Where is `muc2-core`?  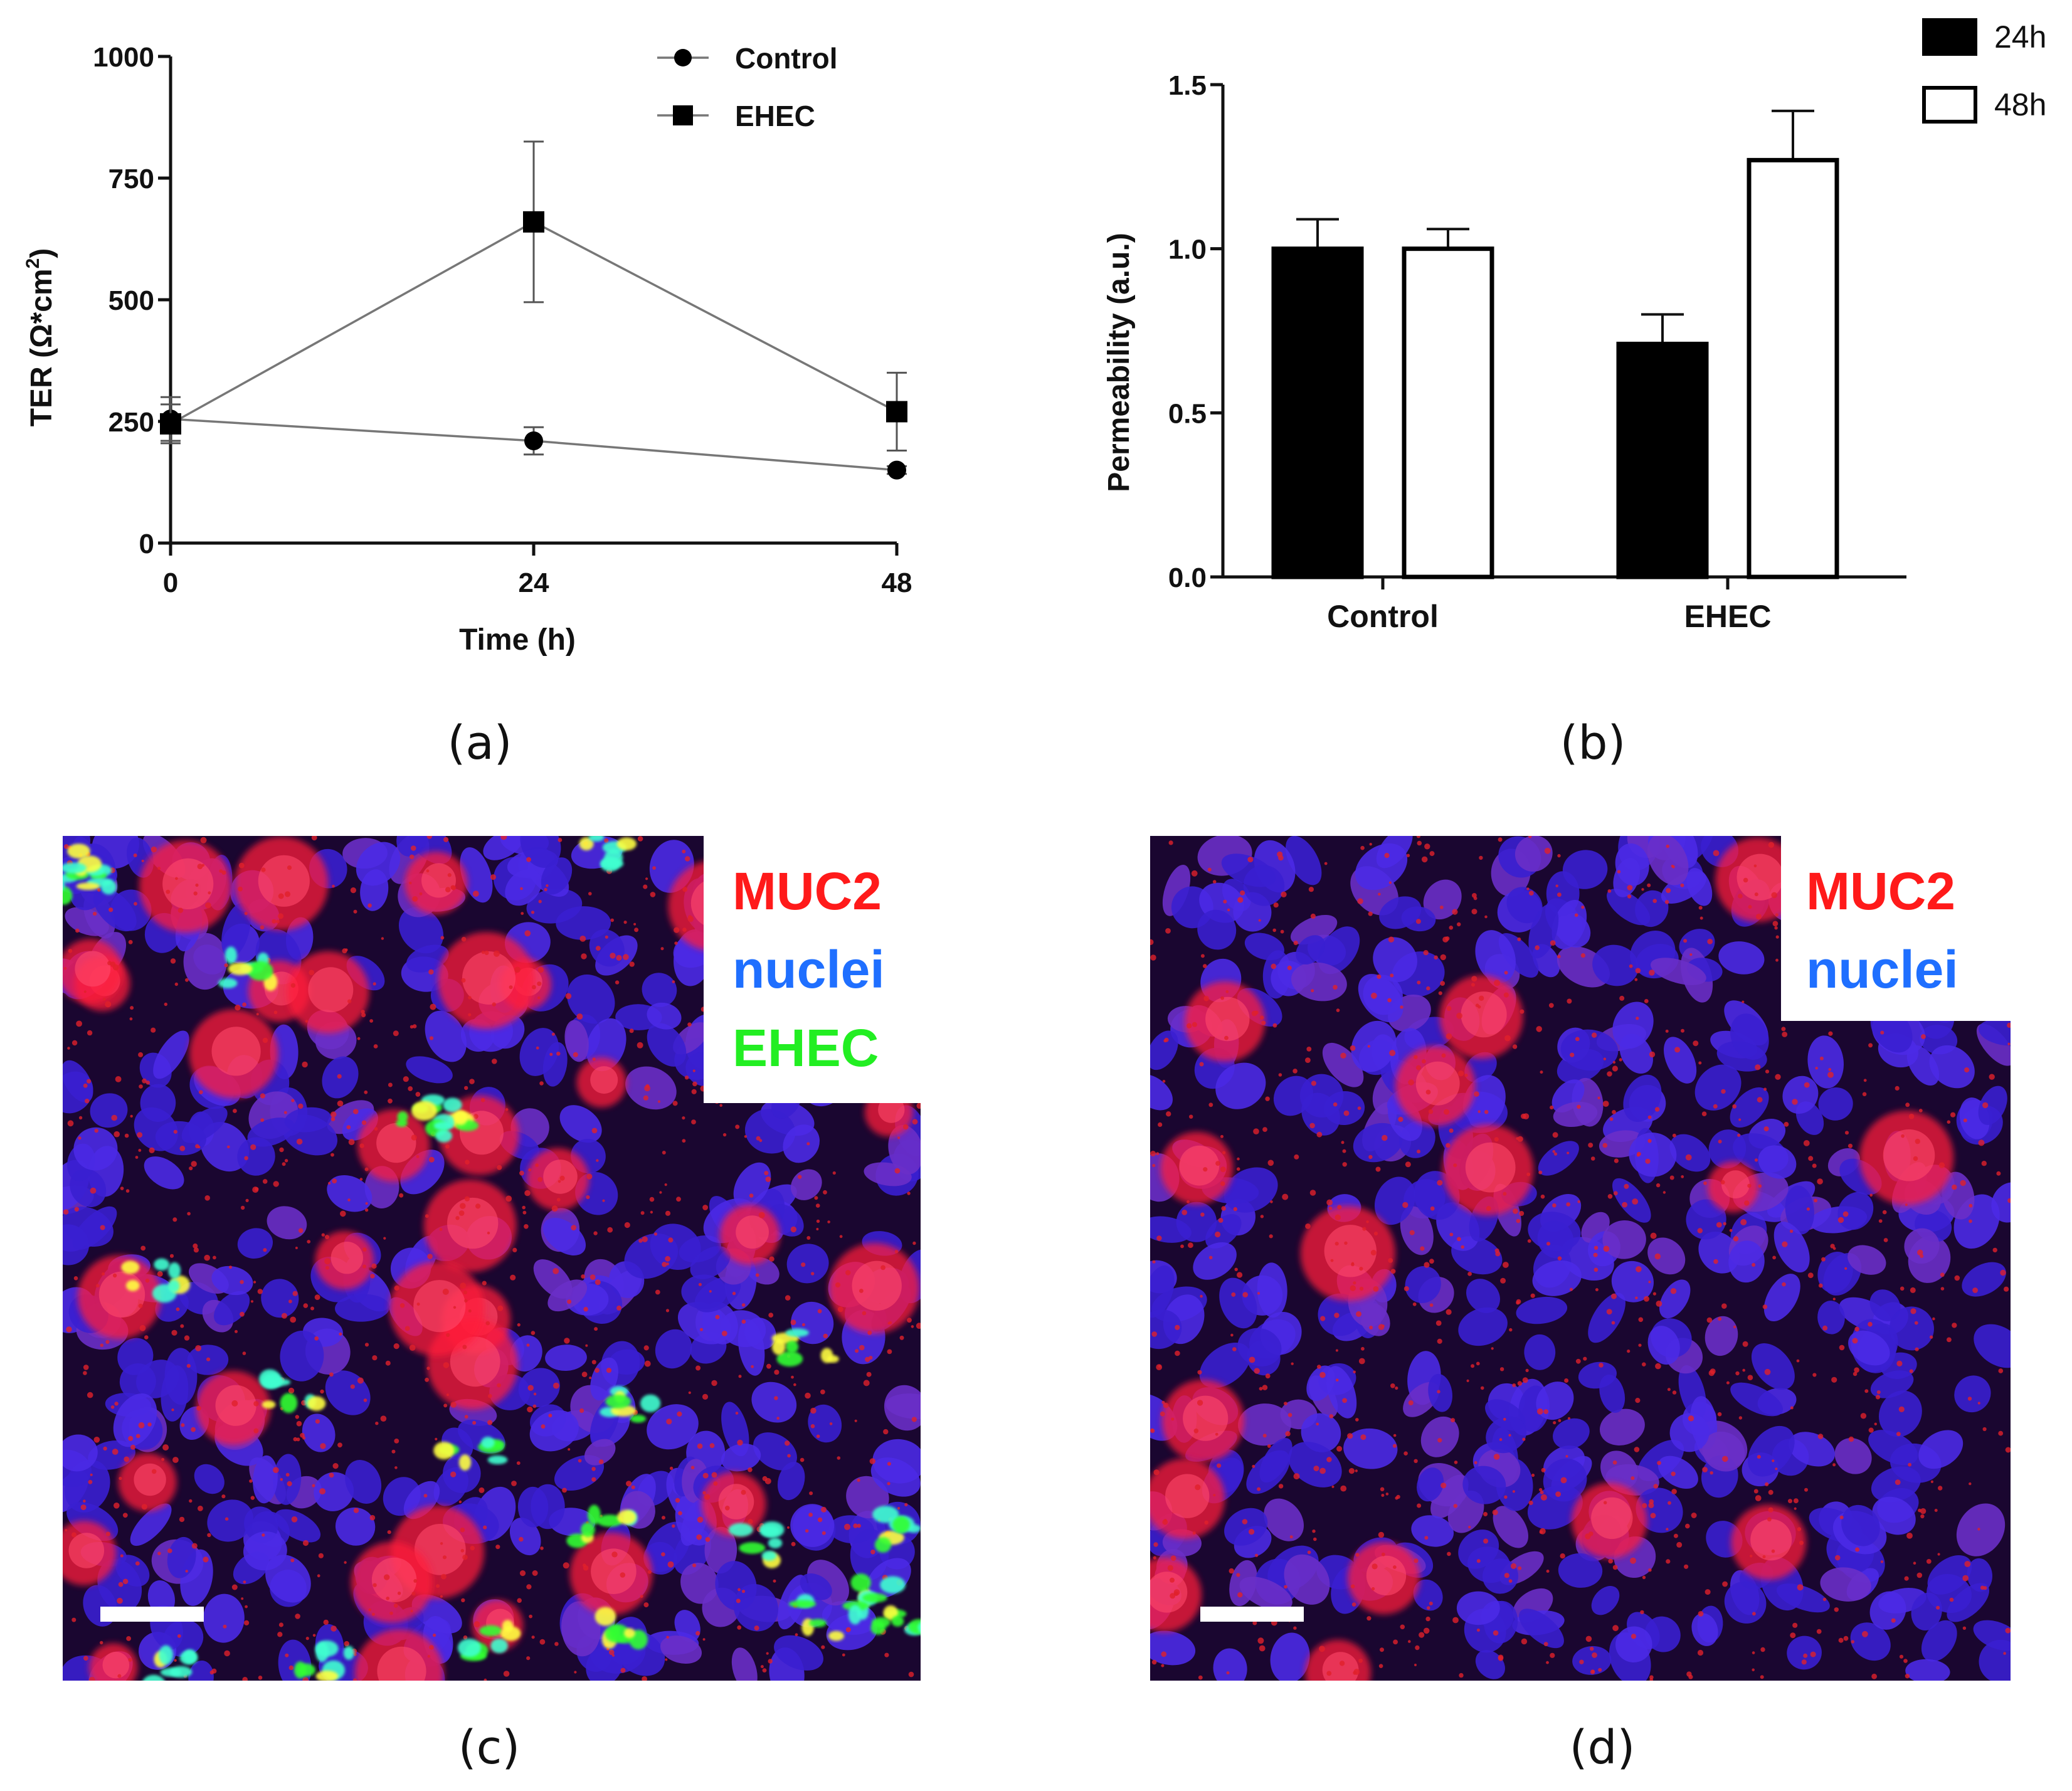
muc2-core is located at coordinates (1490, 1167).